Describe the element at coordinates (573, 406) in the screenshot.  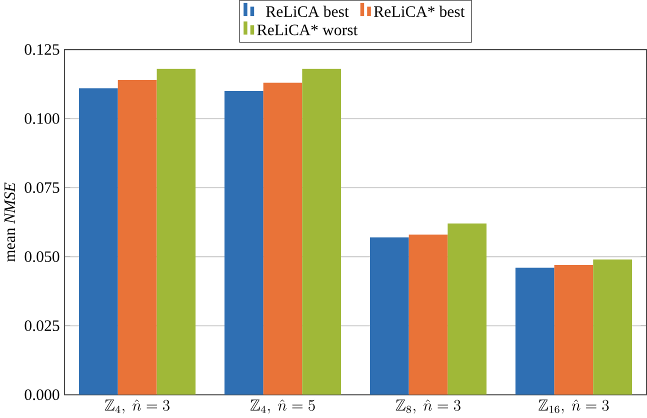
I see `x-tick-label: $\mathbb{Z}_{16},\ \hat{n}=3$` at that location.